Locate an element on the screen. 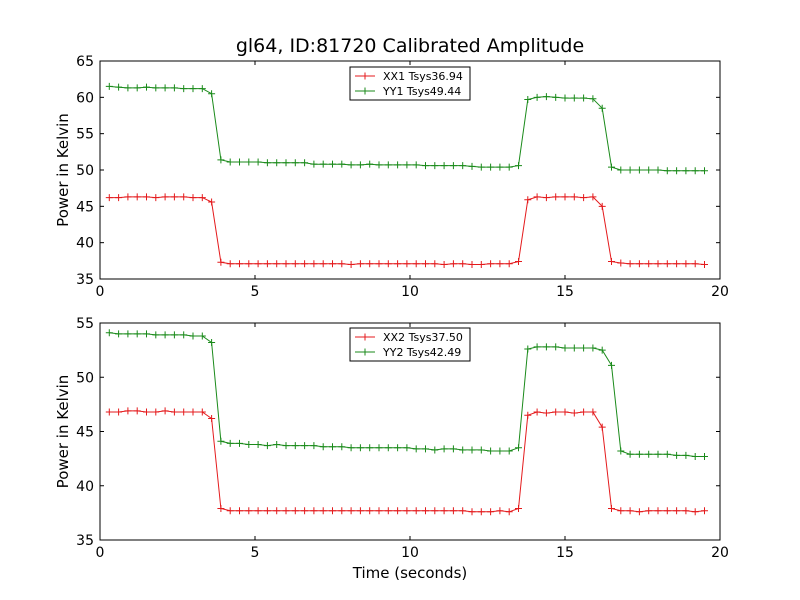 Image resolution: width=800 pixels, height=600 pixels. x-tick-label: 10 is located at coordinates (410, 553).